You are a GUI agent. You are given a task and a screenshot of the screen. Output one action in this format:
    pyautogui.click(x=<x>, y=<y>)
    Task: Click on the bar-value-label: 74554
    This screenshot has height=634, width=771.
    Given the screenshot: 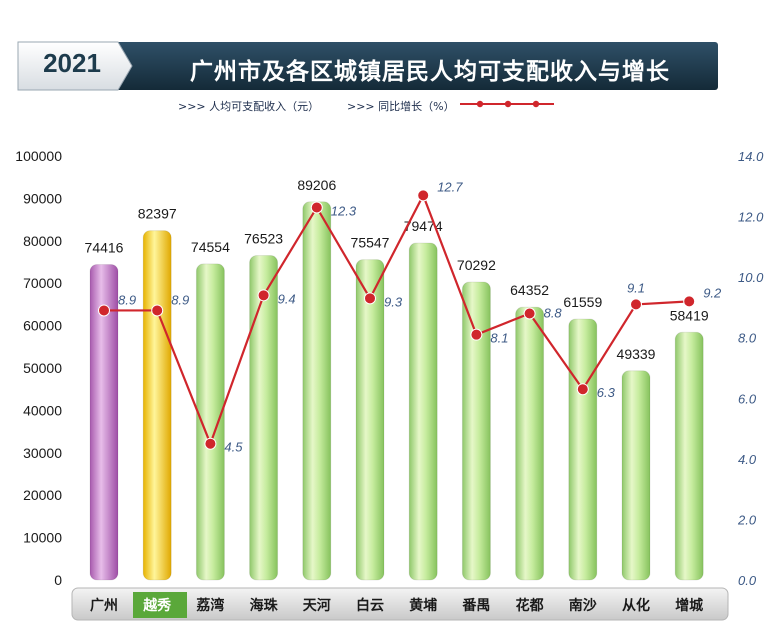 What is the action you would take?
    pyautogui.click(x=210, y=247)
    